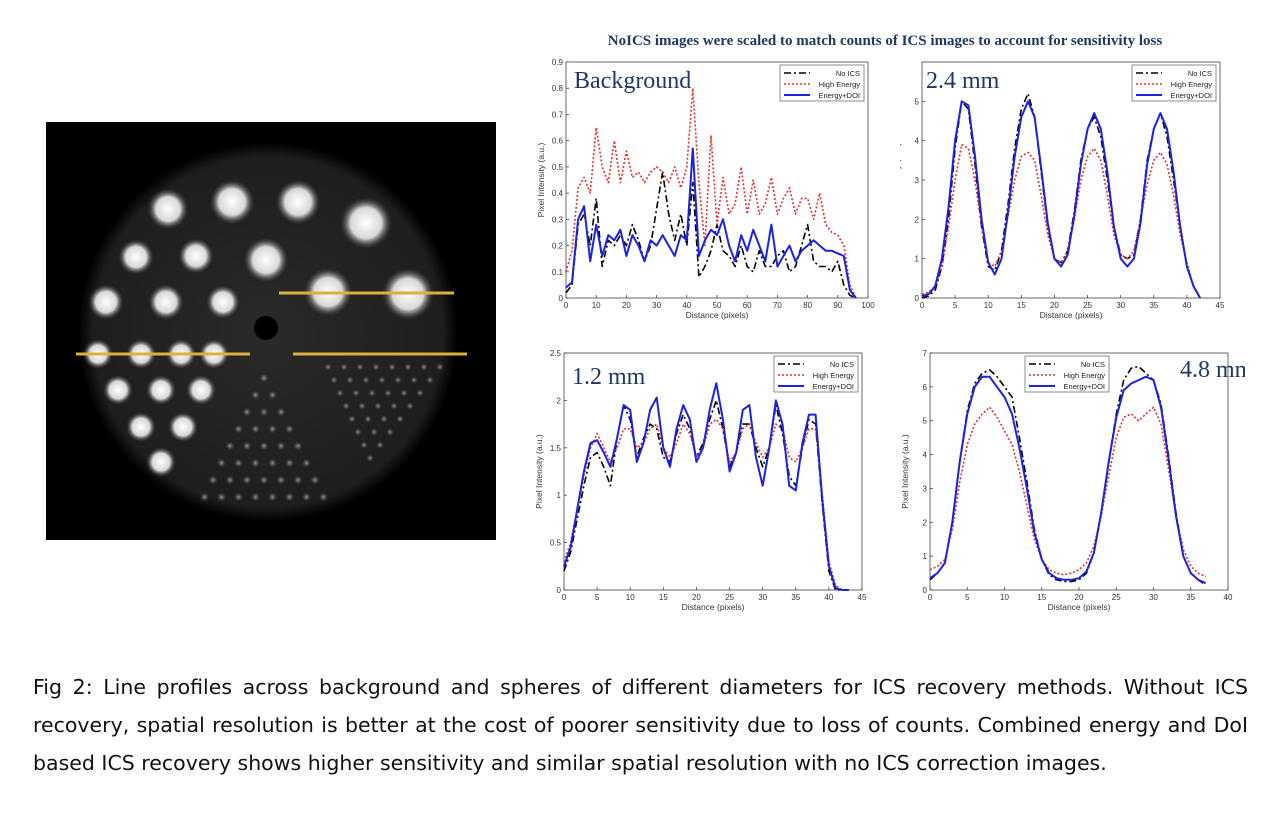 The image size is (1280, 827). What do you see at coordinates (1068, 492) in the screenshot?
I see `series-line-high-energy` at bounding box center [1068, 492].